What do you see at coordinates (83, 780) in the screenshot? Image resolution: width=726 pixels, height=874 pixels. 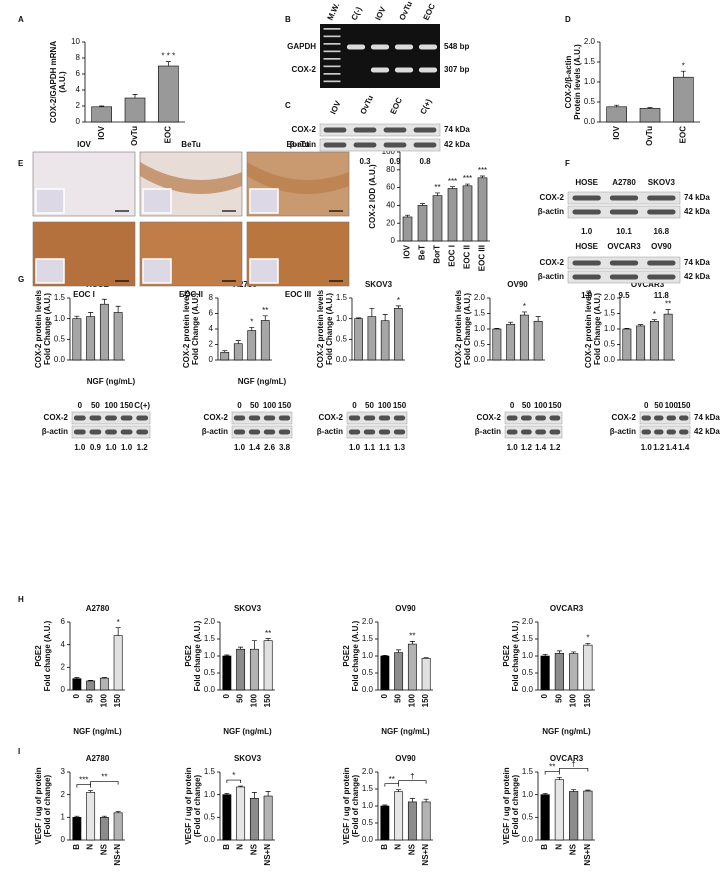 I see `significance: ***` at bounding box center [83, 780].